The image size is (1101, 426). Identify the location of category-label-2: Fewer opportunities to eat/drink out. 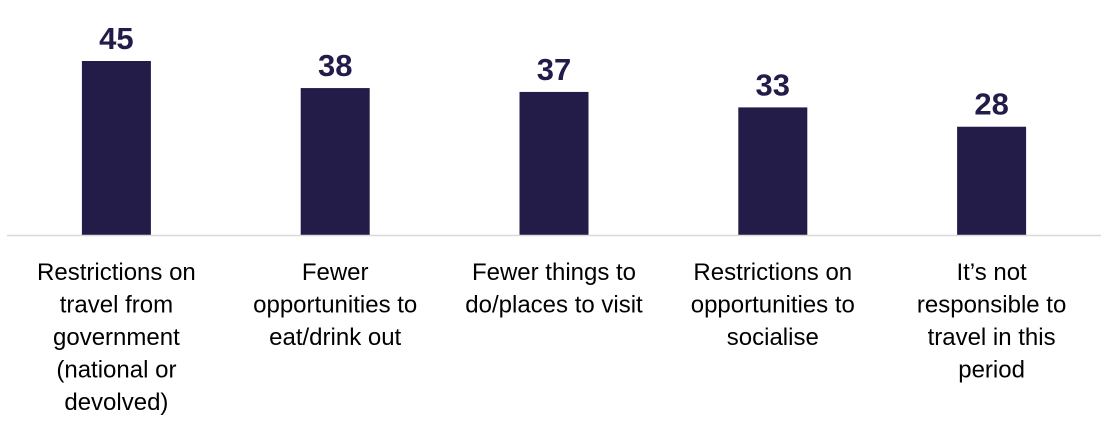
(335, 305).